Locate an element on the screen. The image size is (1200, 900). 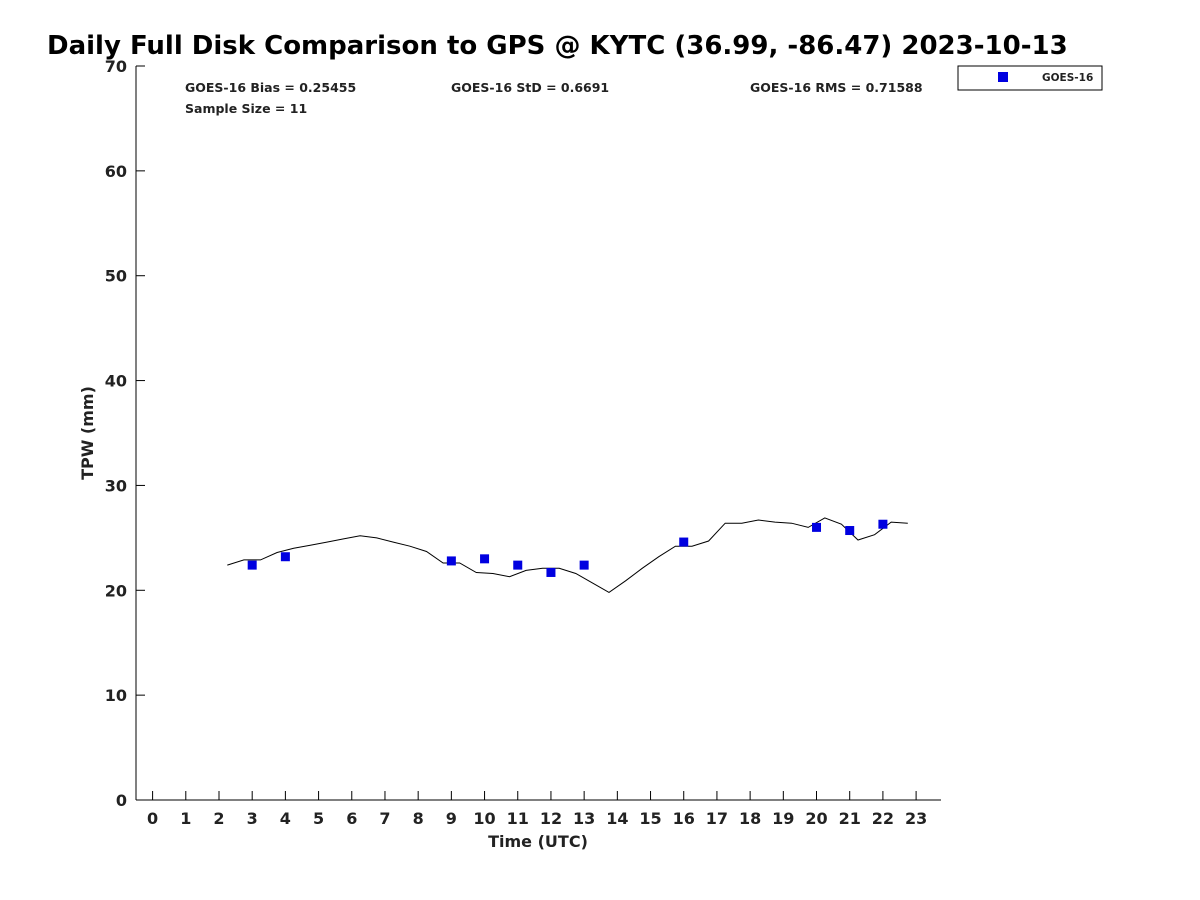
y-axis-label: TPW (mm) is located at coordinates (87, 433).